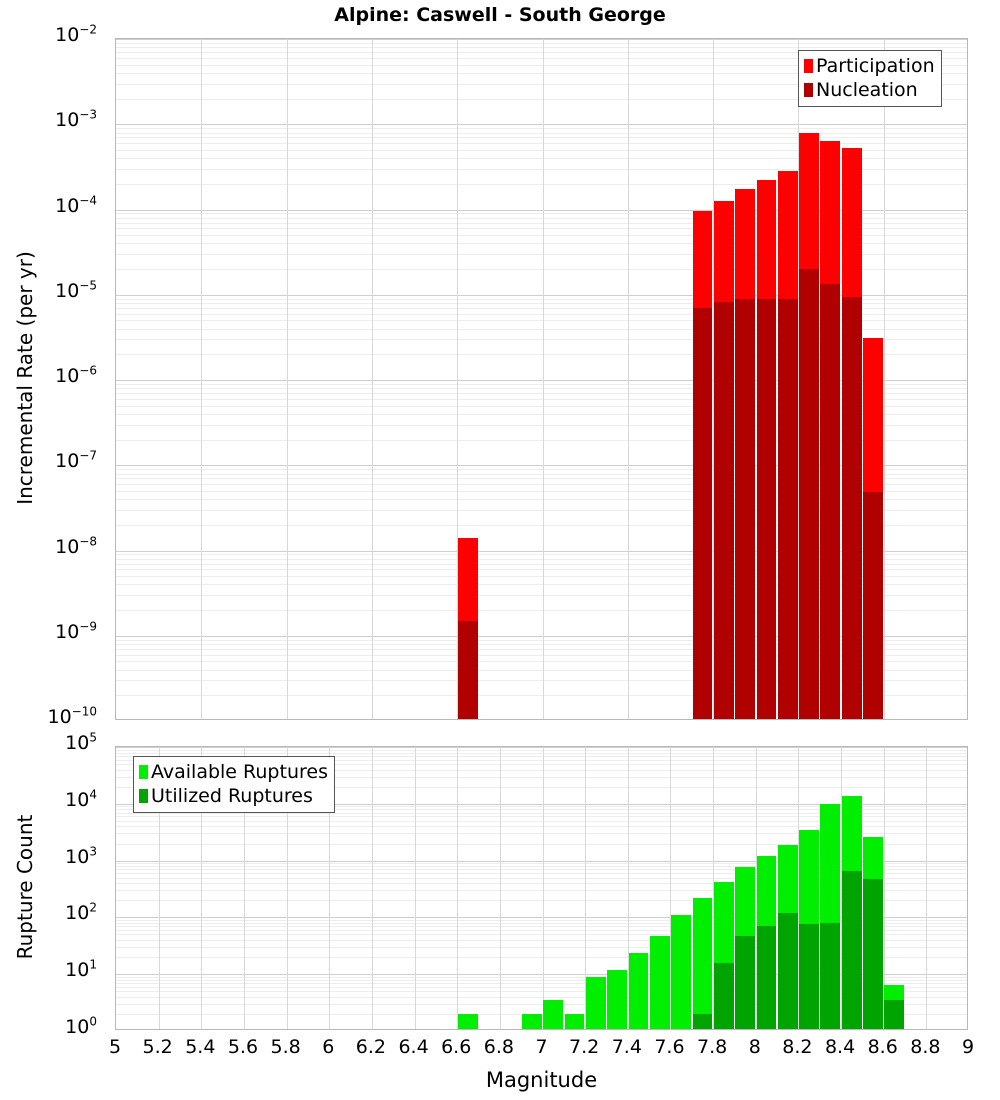 This screenshot has height=1100, width=1000. What do you see at coordinates (584, 1047) in the screenshot?
I see `x-tick-label: 7.2` at bounding box center [584, 1047].